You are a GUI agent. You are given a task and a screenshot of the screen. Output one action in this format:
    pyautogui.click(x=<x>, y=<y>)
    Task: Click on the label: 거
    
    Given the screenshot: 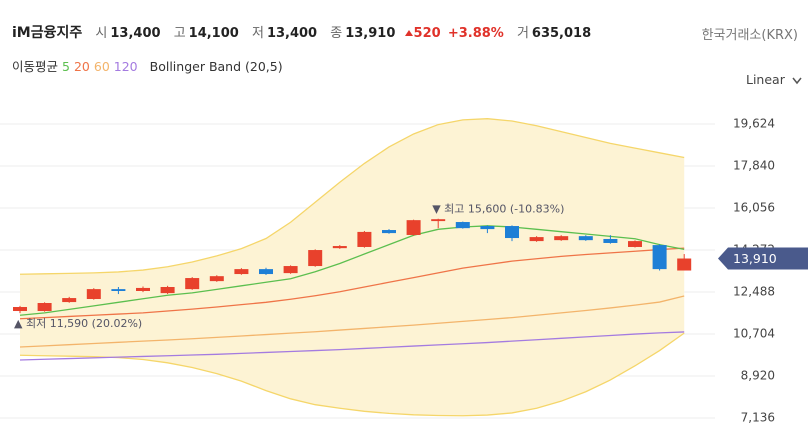 What is the action you would take?
    pyautogui.click(x=522, y=33)
    